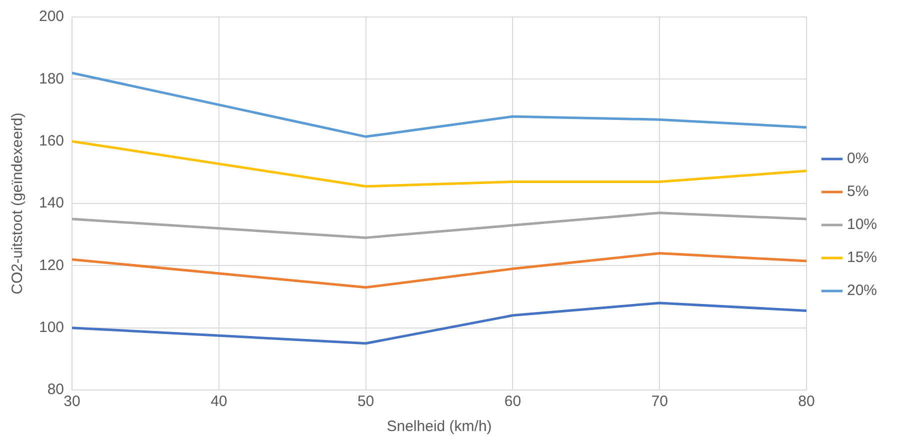 This screenshot has width=897, height=445. I want to click on y-tick-label: 180, so click(51, 79).